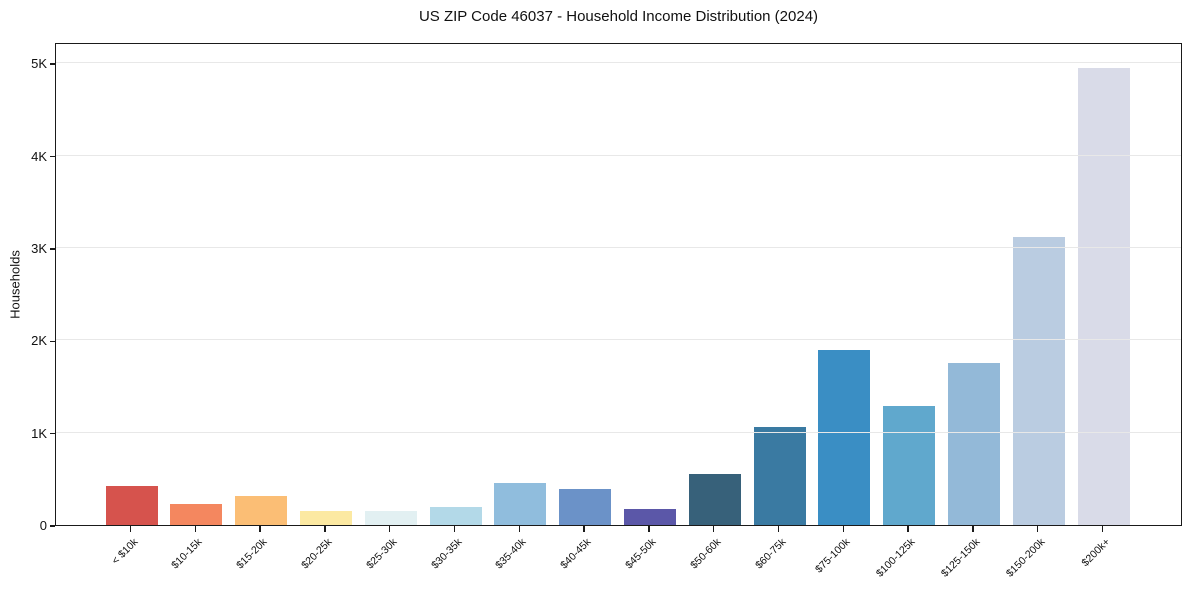  What do you see at coordinates (39, 156) in the screenshot?
I see `y-tick-label-4k: 4K` at bounding box center [39, 156].